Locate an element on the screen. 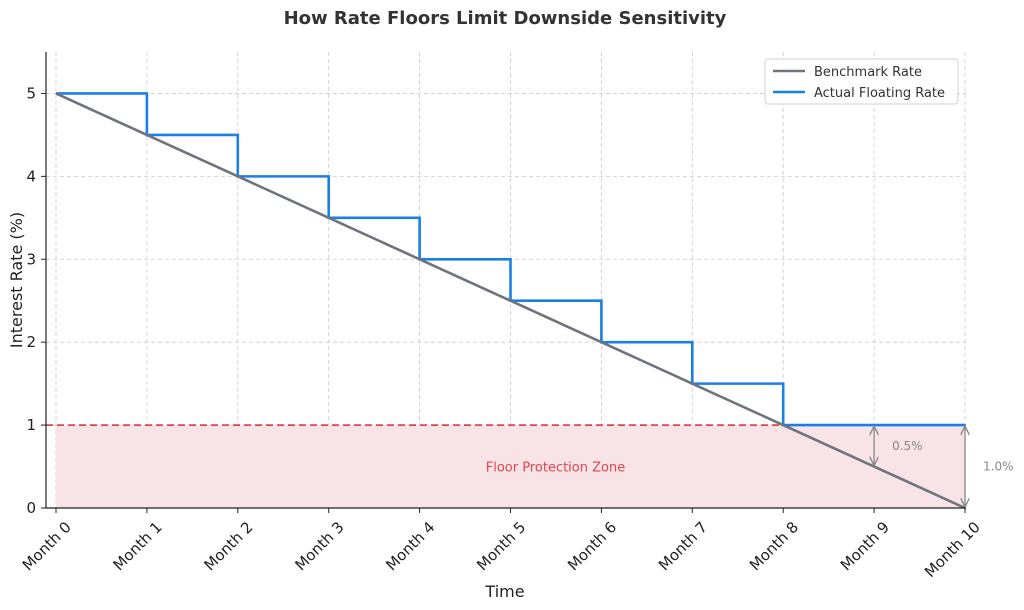 The height and width of the screenshot is (610, 1024). annotations: 0.5% 1.0% is located at coordinates (944, 466).